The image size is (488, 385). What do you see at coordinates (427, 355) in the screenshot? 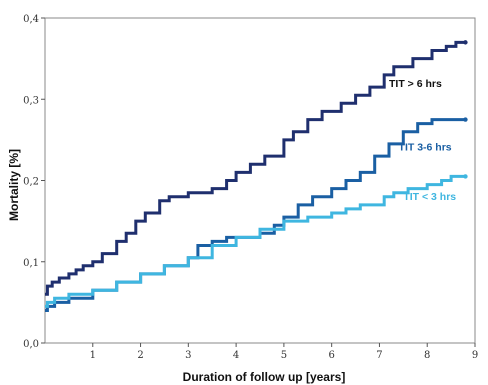
I see `x-tick-label: 8` at bounding box center [427, 355].